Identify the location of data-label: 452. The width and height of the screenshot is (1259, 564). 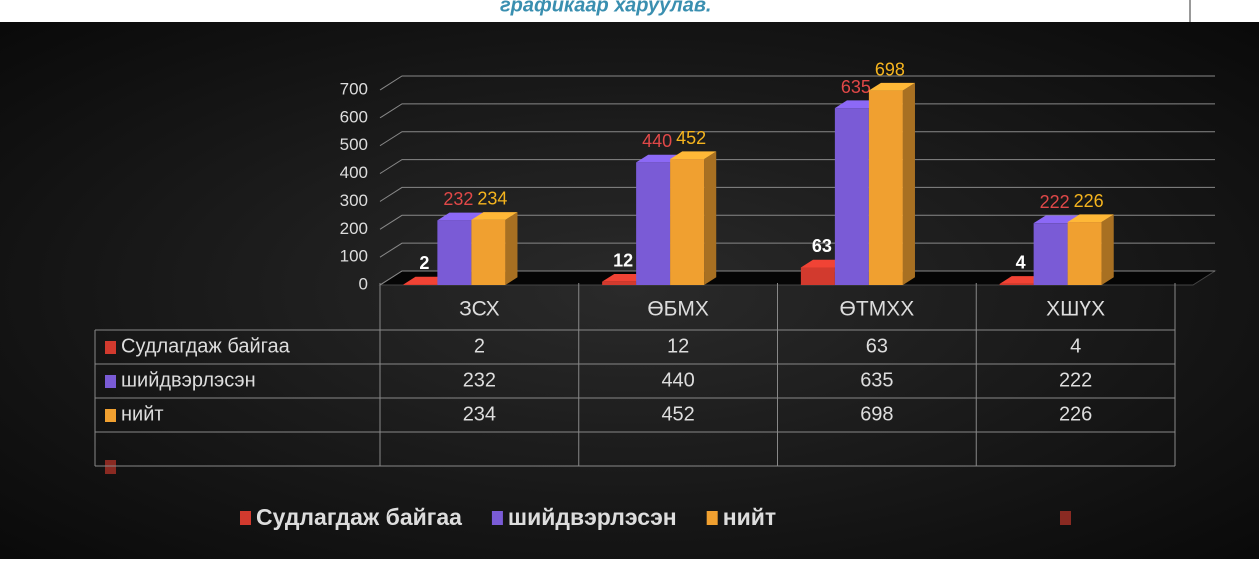
(691, 138).